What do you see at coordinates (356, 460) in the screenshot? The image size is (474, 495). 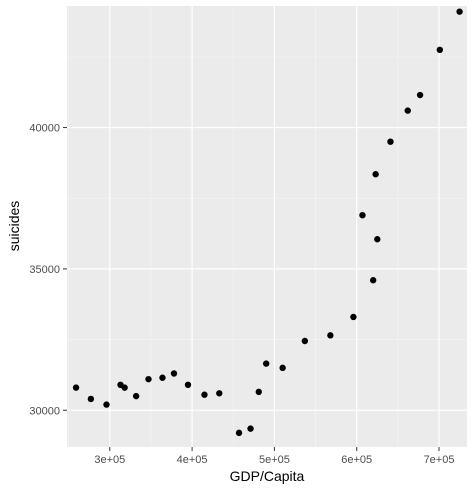 I see `x-tick-label: 6e+05` at bounding box center [356, 460].